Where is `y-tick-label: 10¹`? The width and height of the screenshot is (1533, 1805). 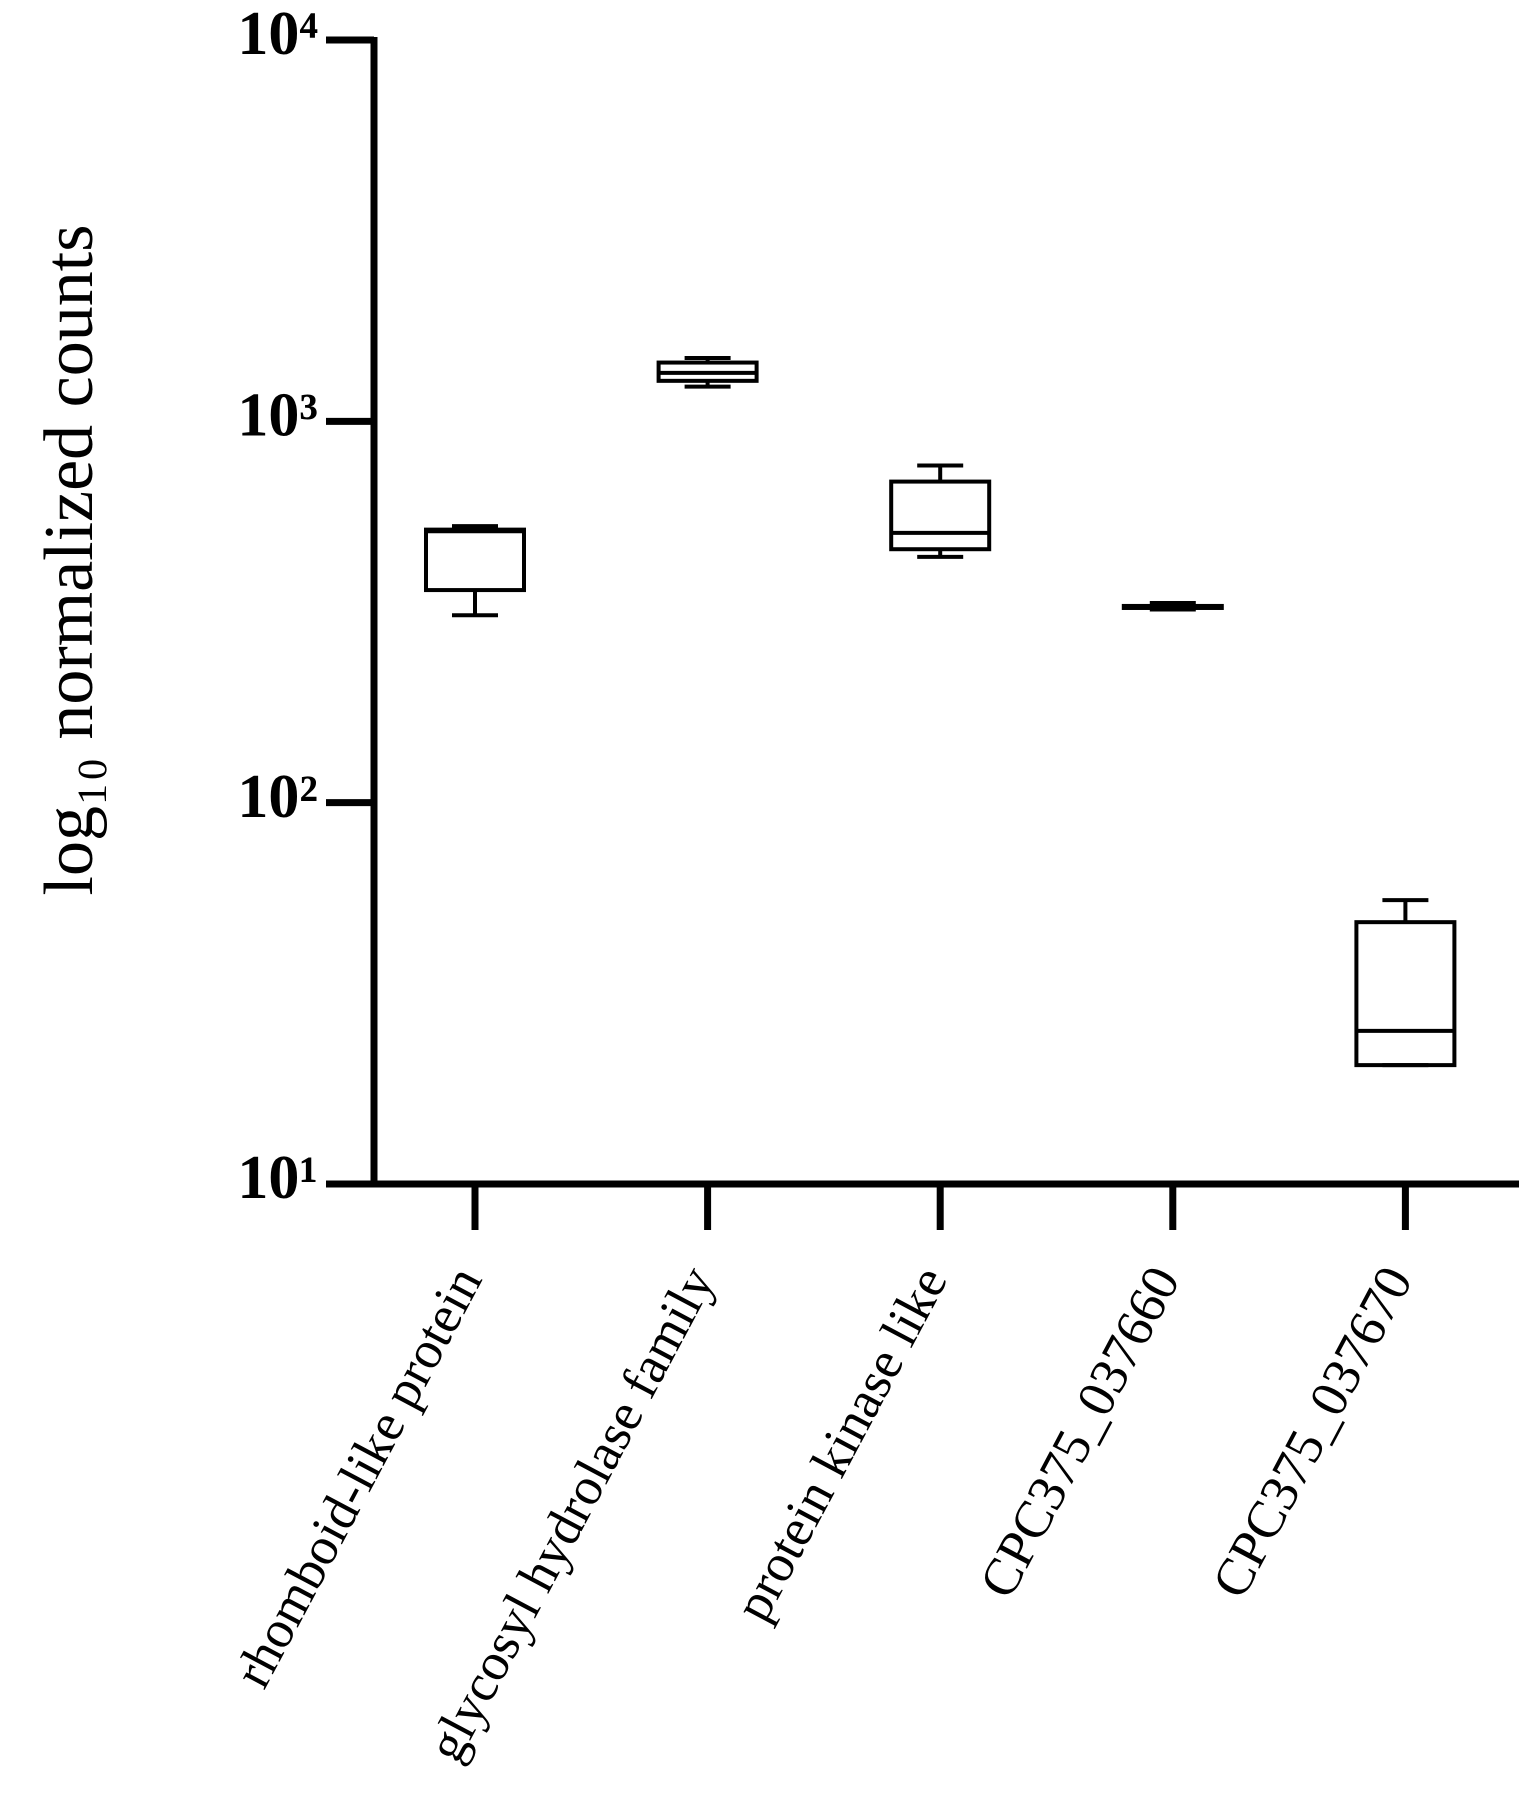
y-tick-label: 10¹ is located at coordinates (277, 1178).